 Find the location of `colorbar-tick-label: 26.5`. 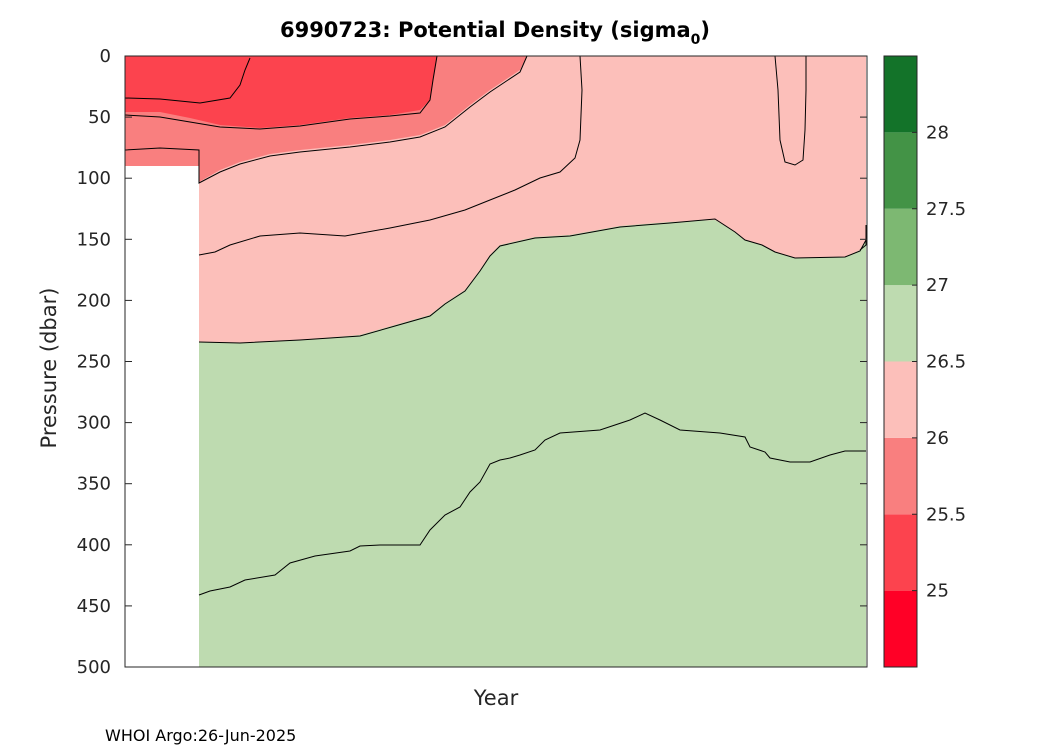

colorbar-tick-label: 26.5 is located at coordinates (946, 362).